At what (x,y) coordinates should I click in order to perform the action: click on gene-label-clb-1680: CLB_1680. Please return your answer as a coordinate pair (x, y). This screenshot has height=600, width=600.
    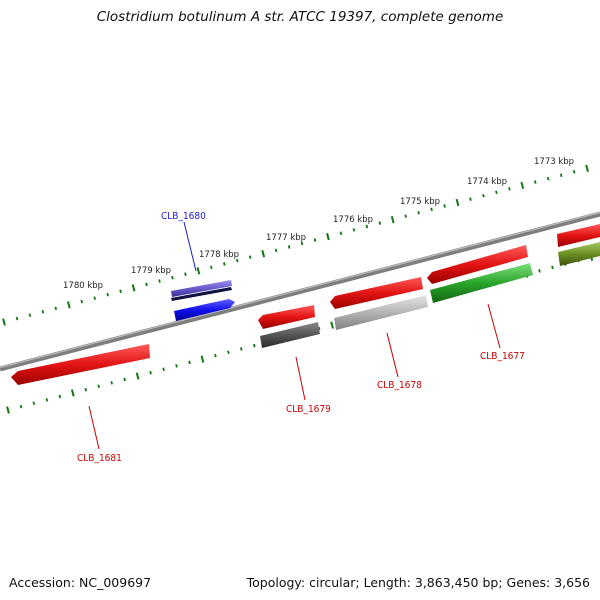
    Looking at the image, I should click on (183, 216).